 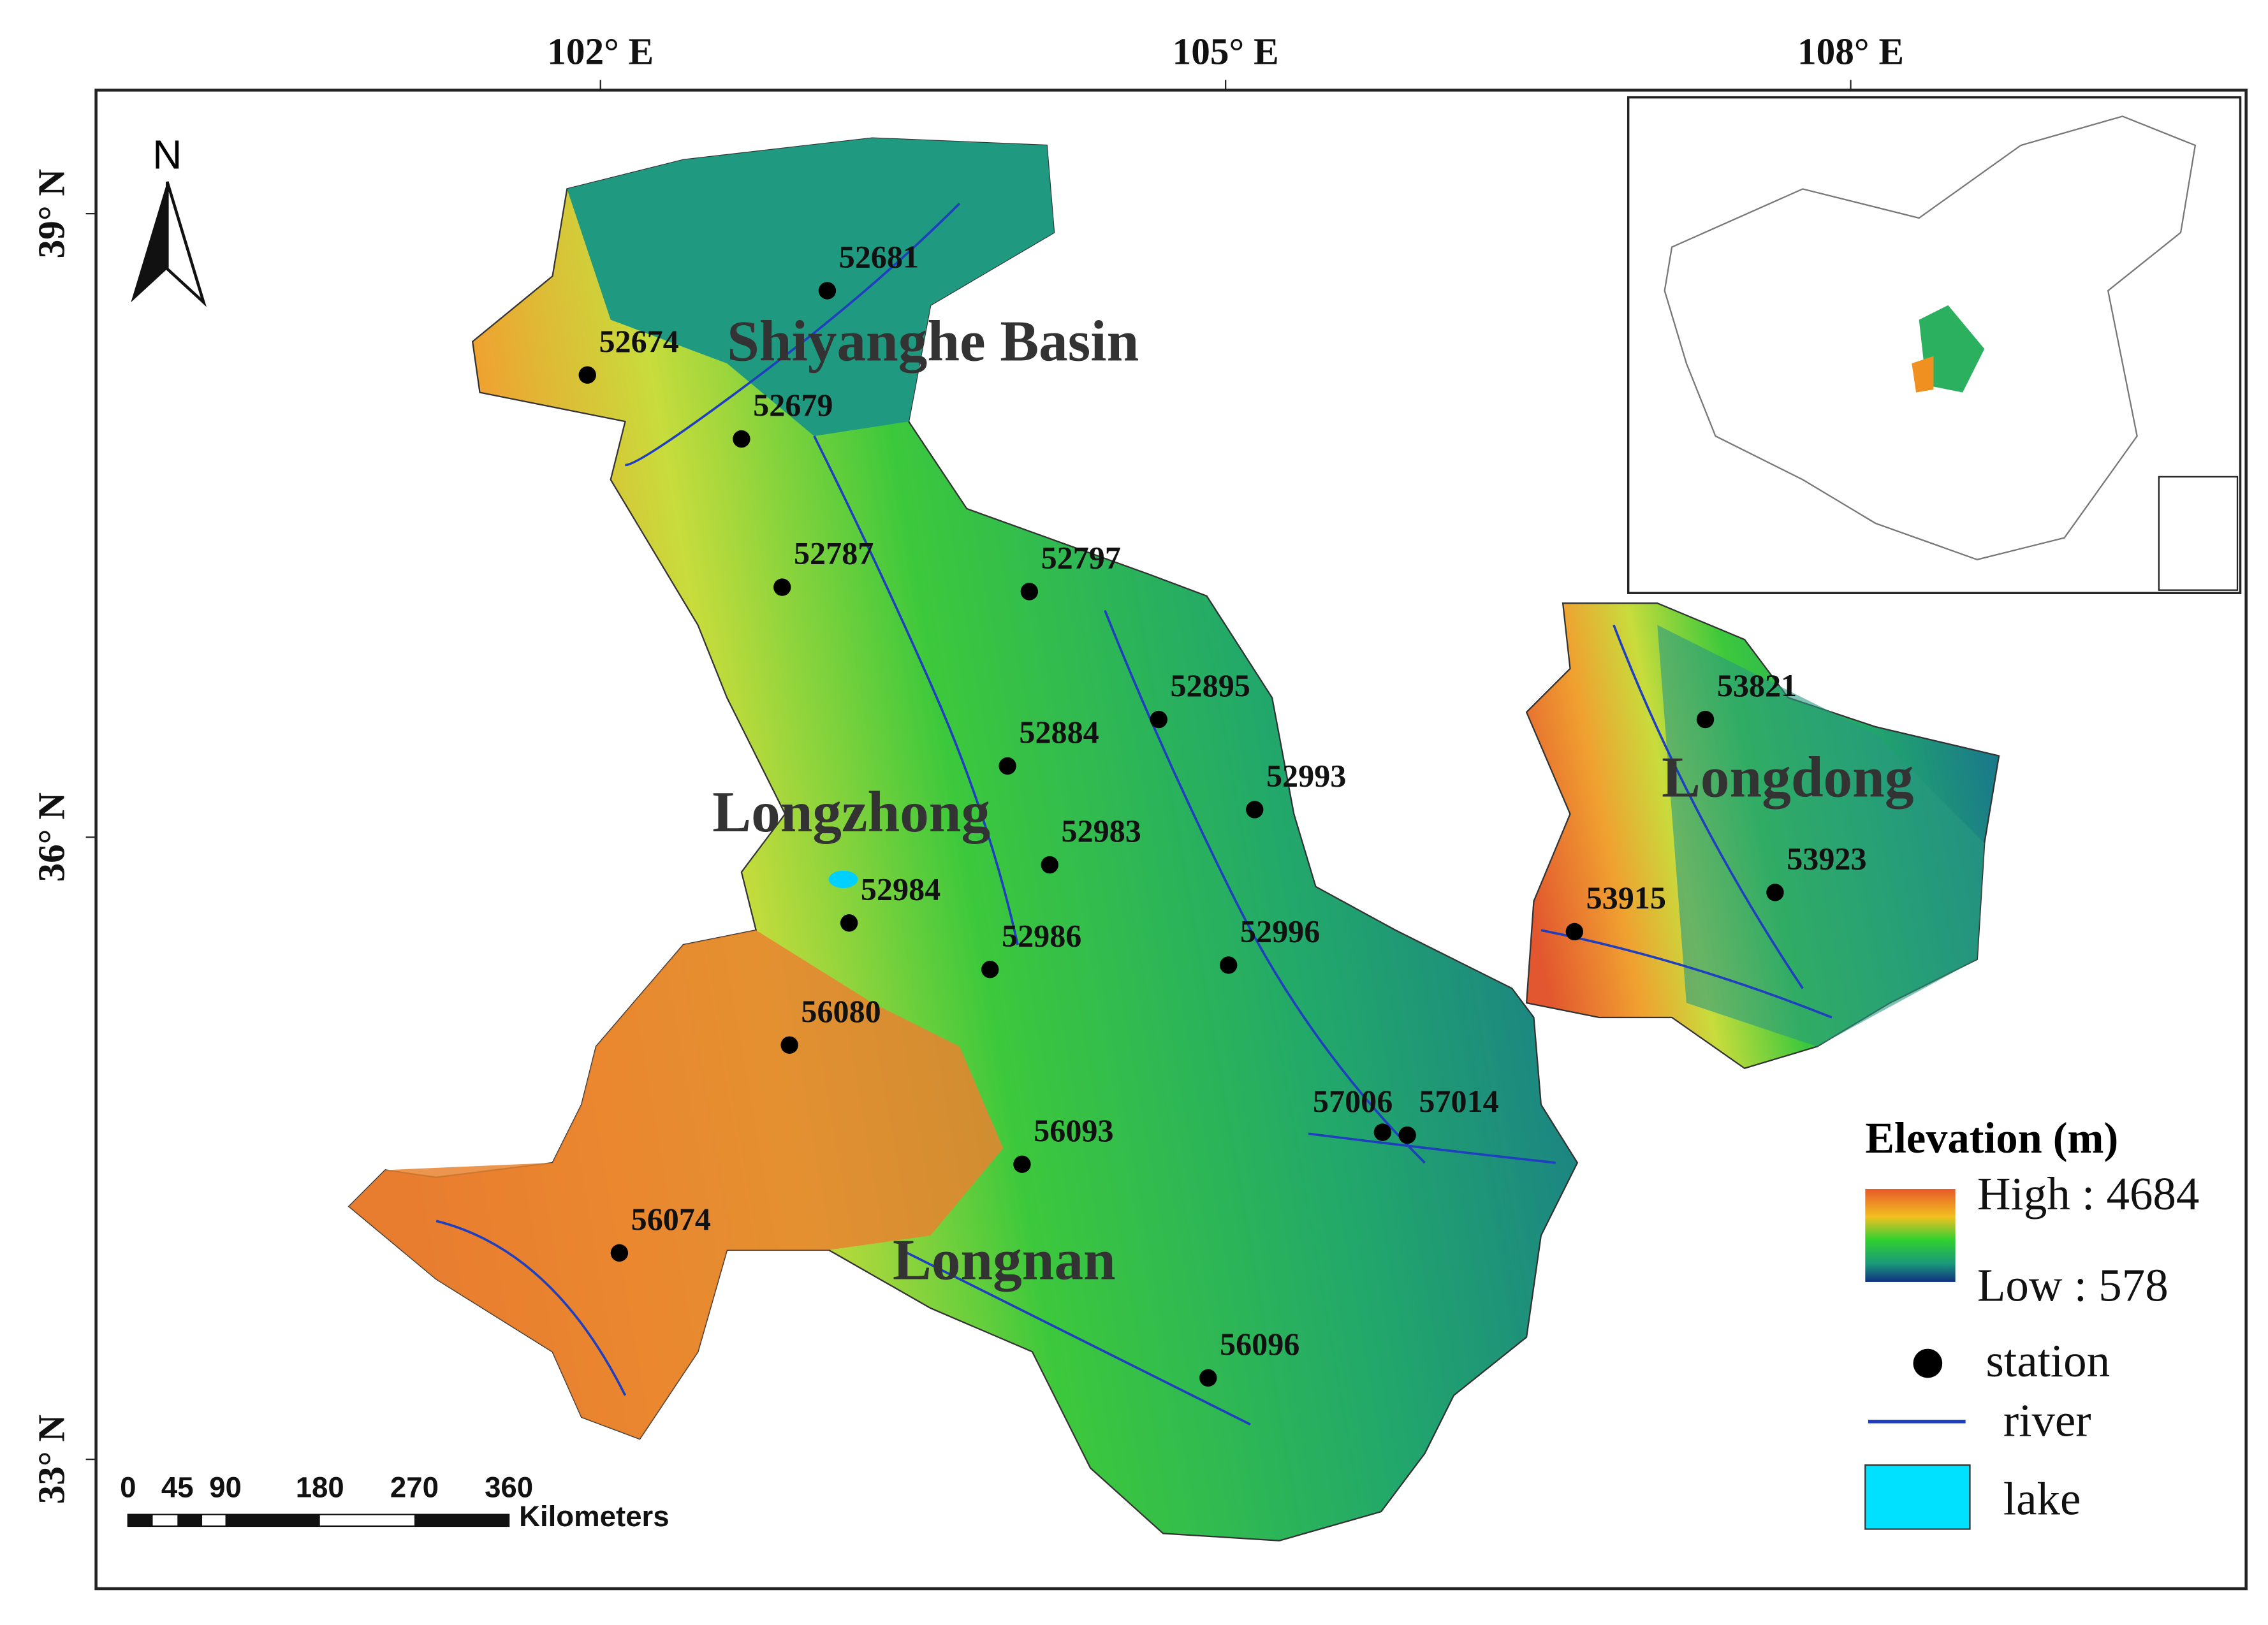 What do you see at coordinates (2042, 1499) in the screenshot?
I see `legend-lake: lake` at bounding box center [2042, 1499].